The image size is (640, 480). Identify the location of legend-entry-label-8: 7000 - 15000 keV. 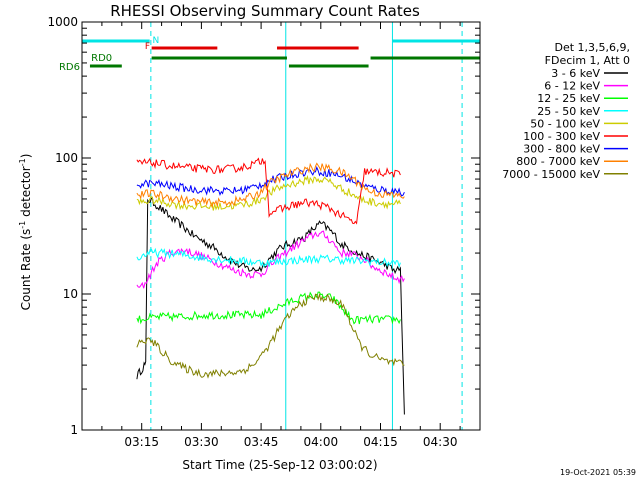
(551, 174).